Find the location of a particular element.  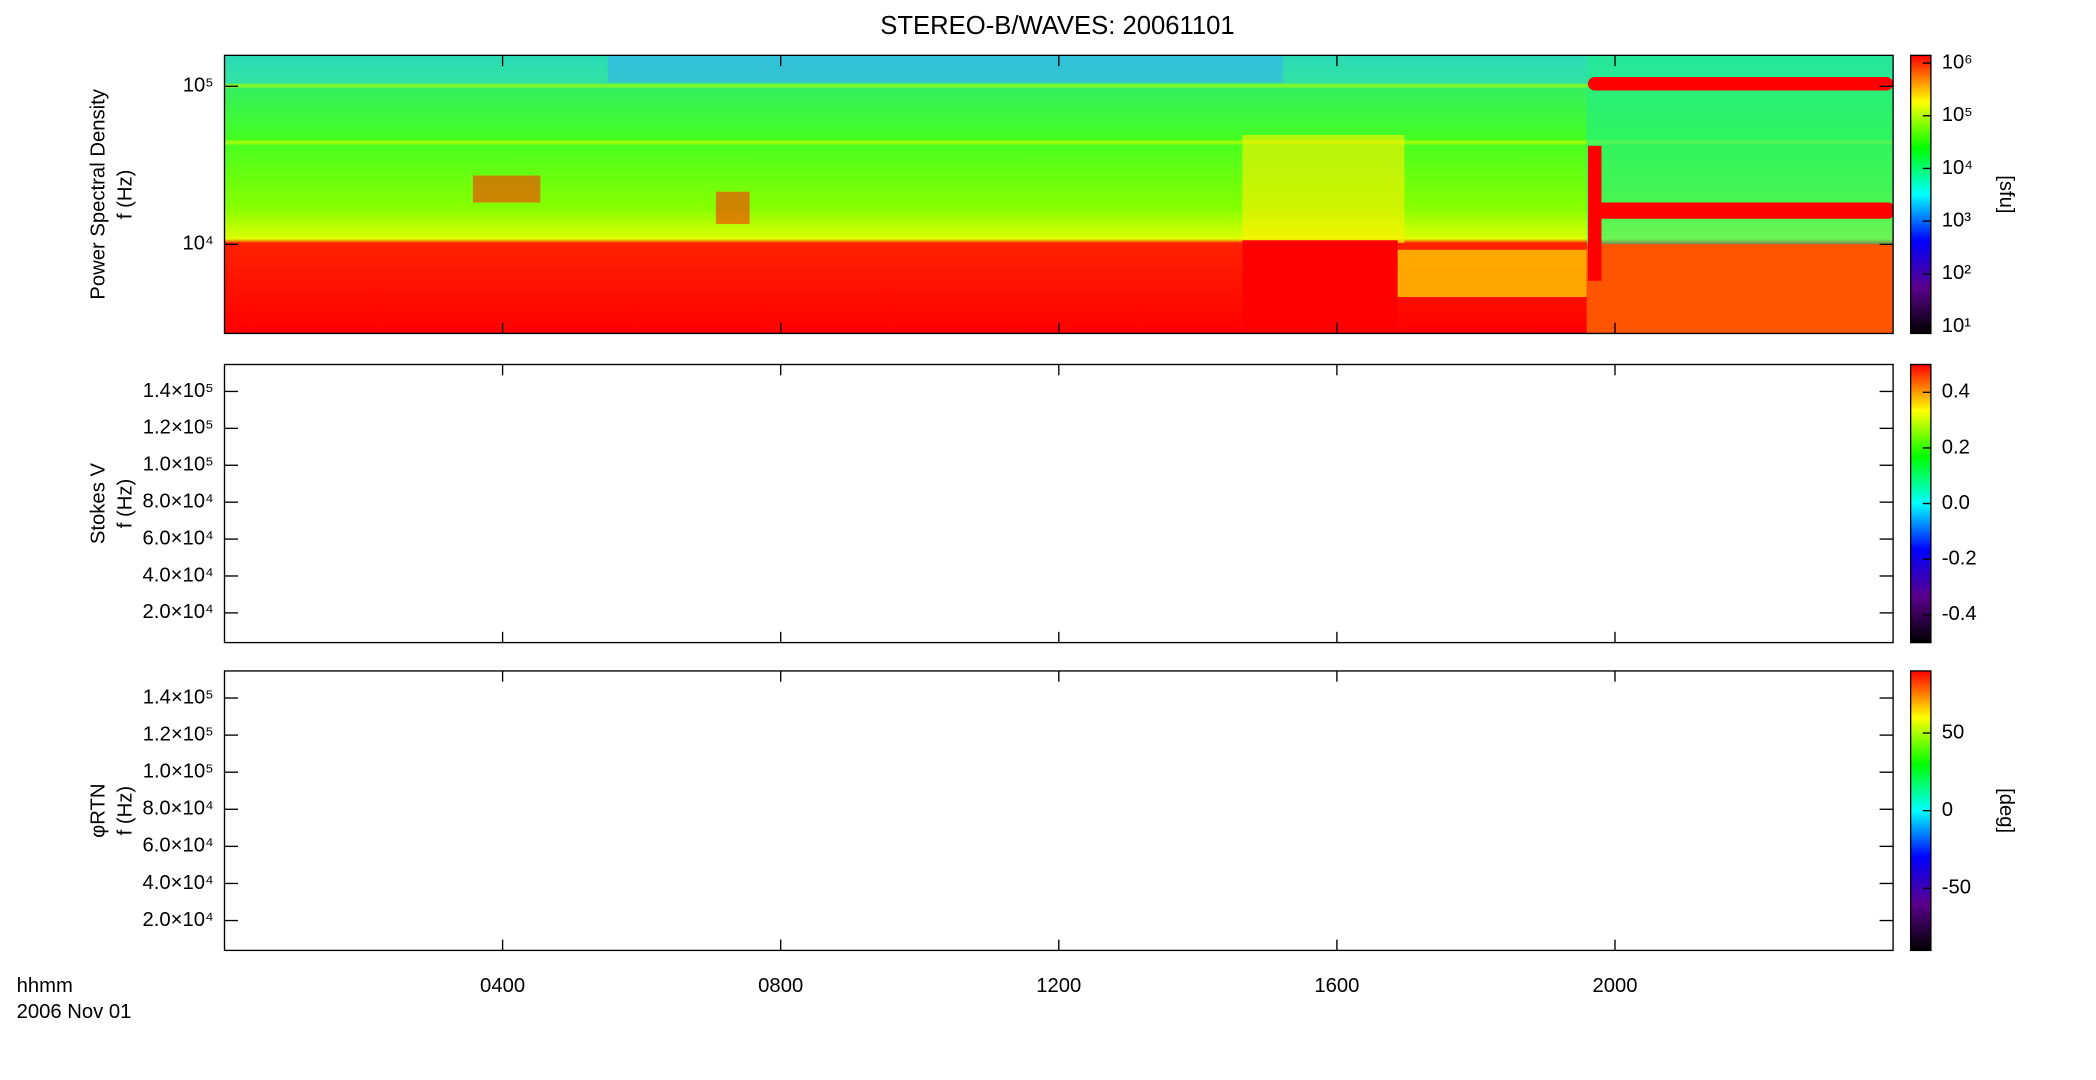

colorbar-tick-label: 0.2 is located at coordinates (1956, 447).